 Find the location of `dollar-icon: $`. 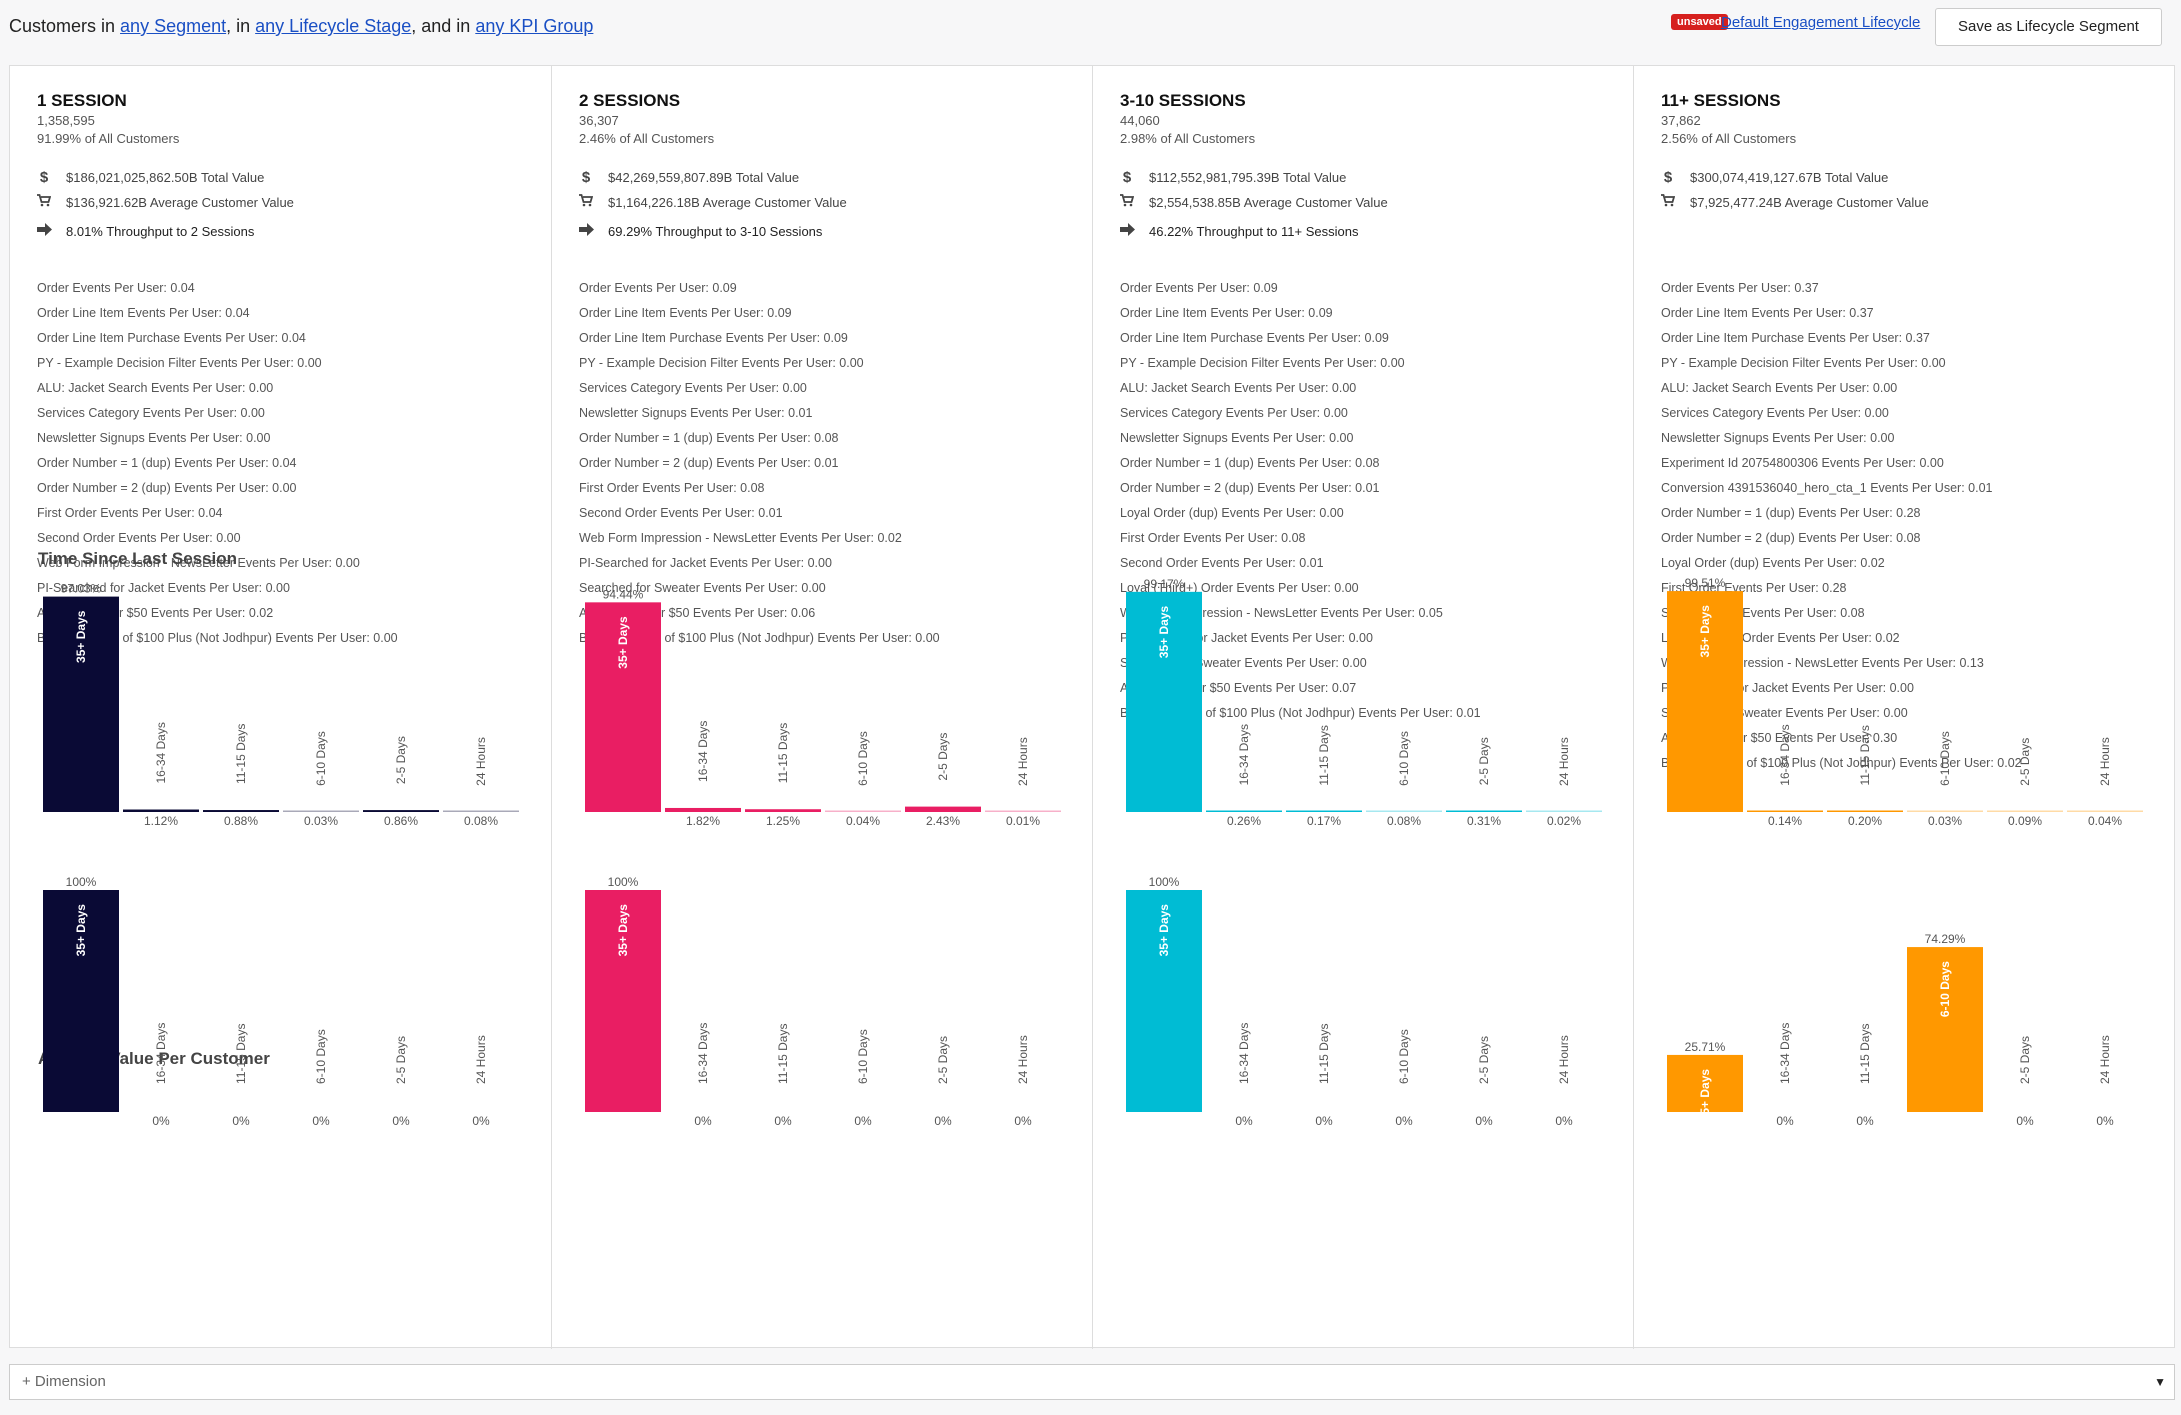

dollar-icon: $ is located at coordinates (1127, 177).